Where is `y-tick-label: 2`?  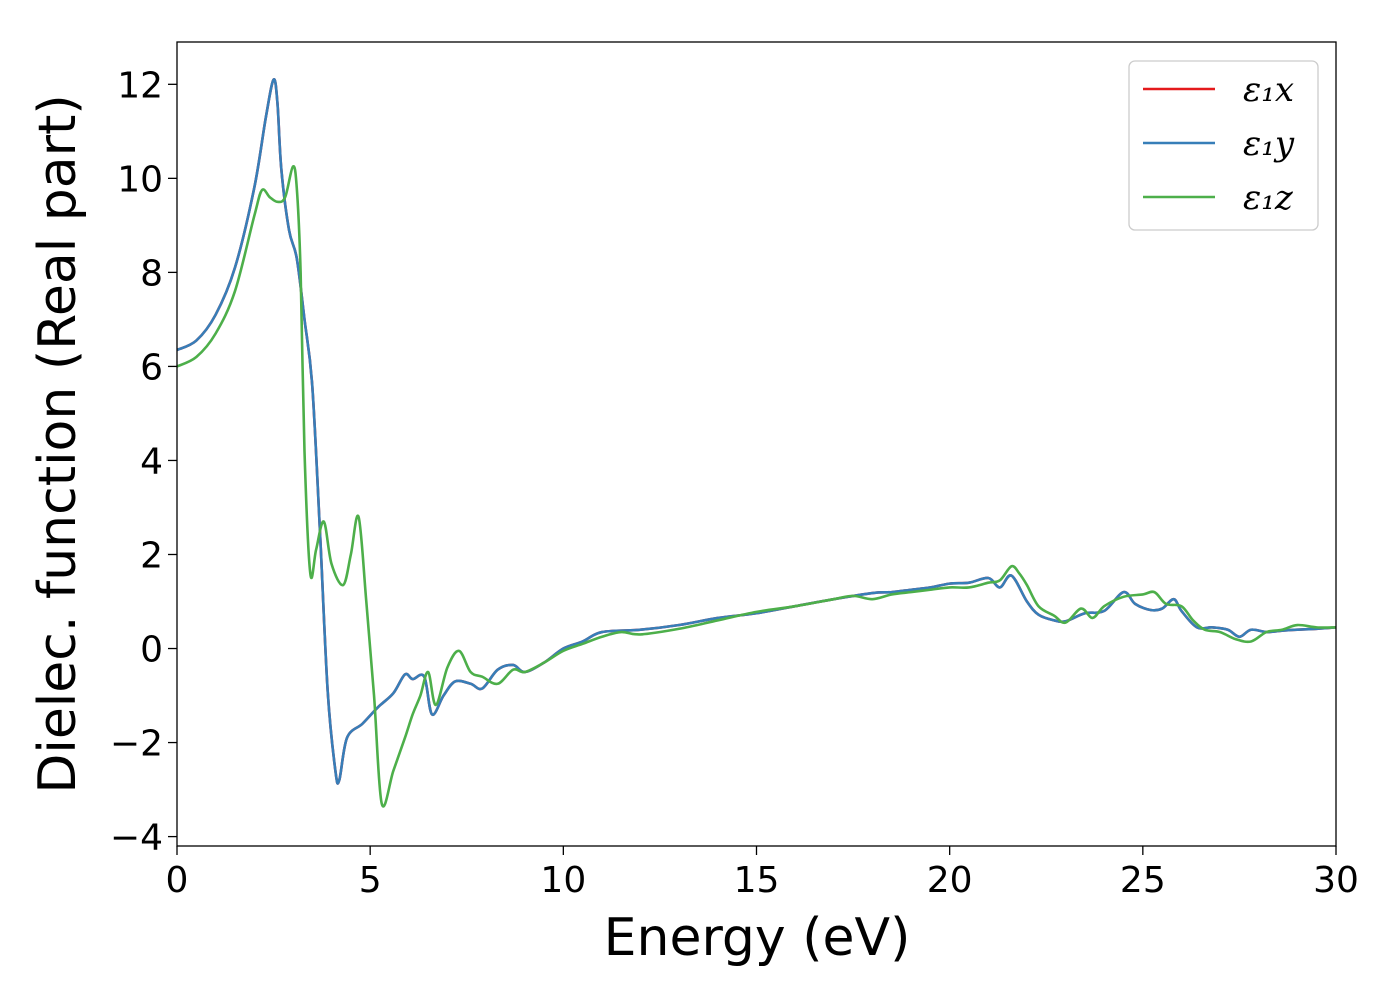
y-tick-label: 2 is located at coordinates (151, 555).